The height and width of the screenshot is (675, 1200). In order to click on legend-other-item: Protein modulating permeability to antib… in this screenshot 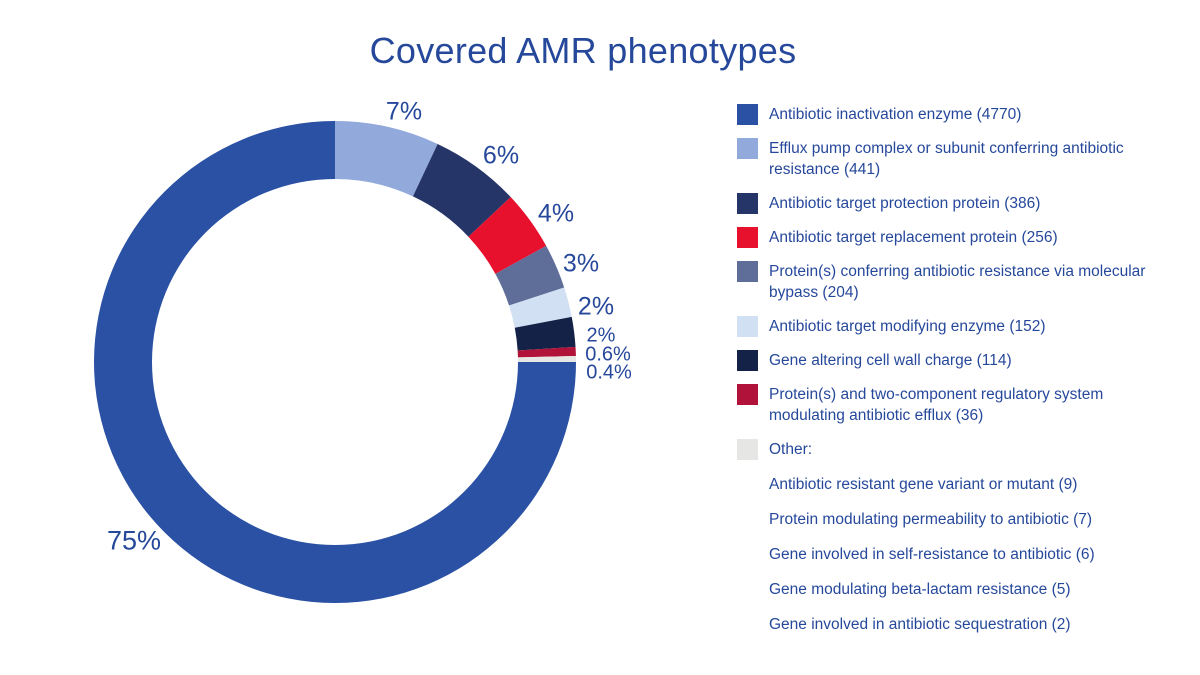, I will do `click(931, 519)`.